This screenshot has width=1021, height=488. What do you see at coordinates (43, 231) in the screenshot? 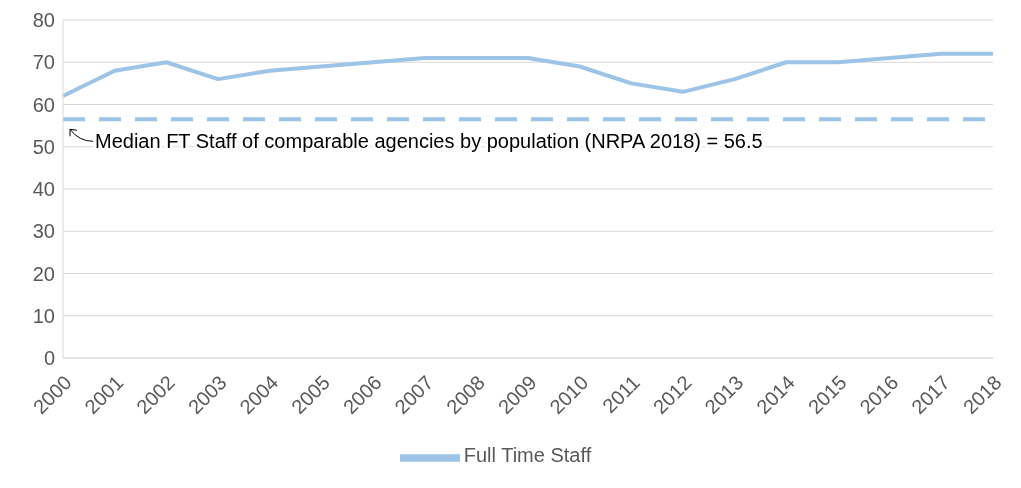
I see `y-tick-label: 30` at bounding box center [43, 231].